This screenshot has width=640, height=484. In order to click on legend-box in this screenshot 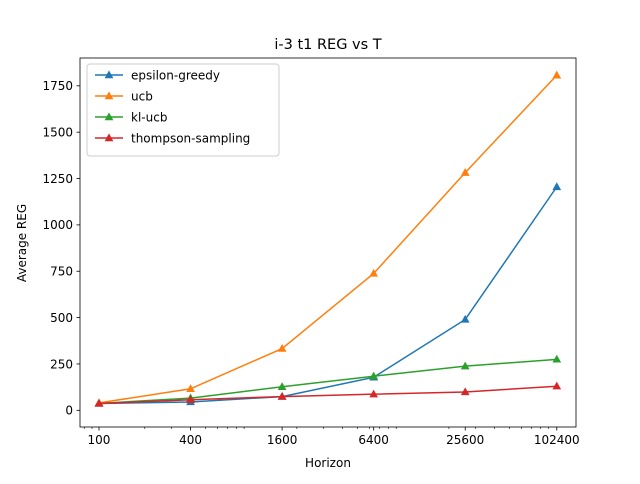, I will do `click(183, 110)`.